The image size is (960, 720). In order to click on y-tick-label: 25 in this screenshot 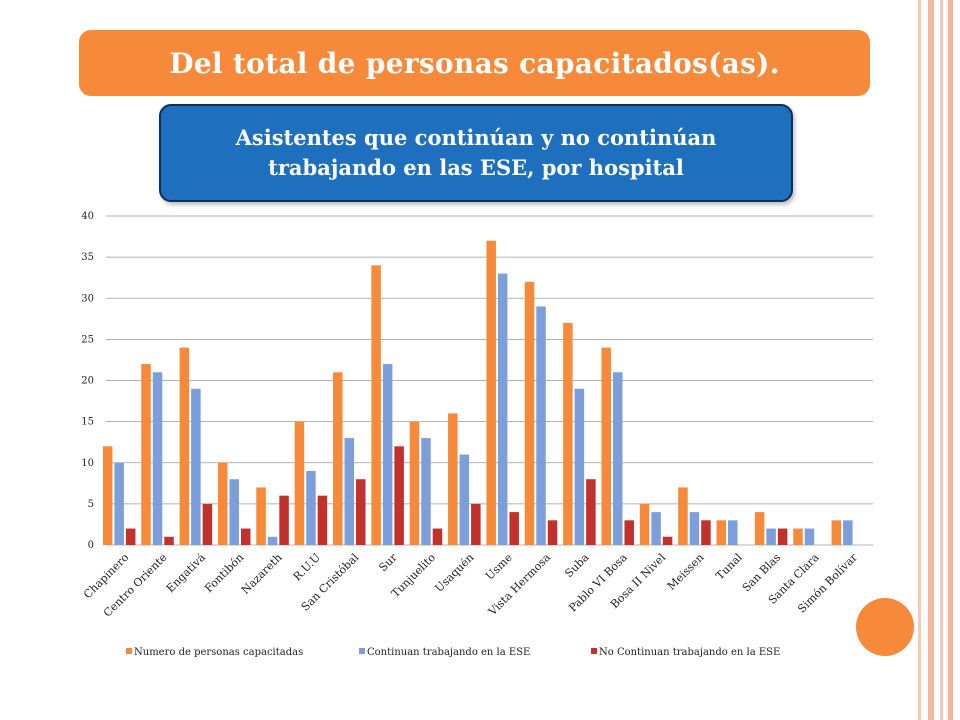, I will do `click(87, 339)`.